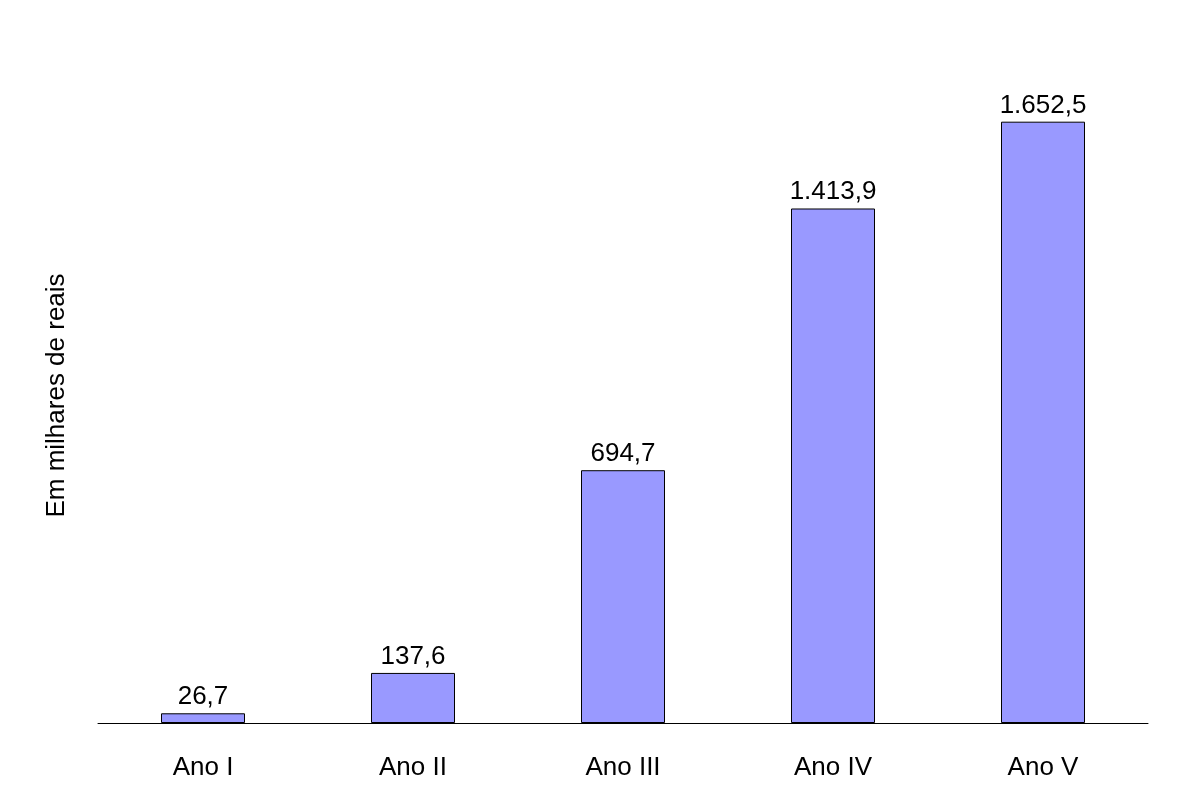  I want to click on data-label: 1.652,5, so click(1043, 103).